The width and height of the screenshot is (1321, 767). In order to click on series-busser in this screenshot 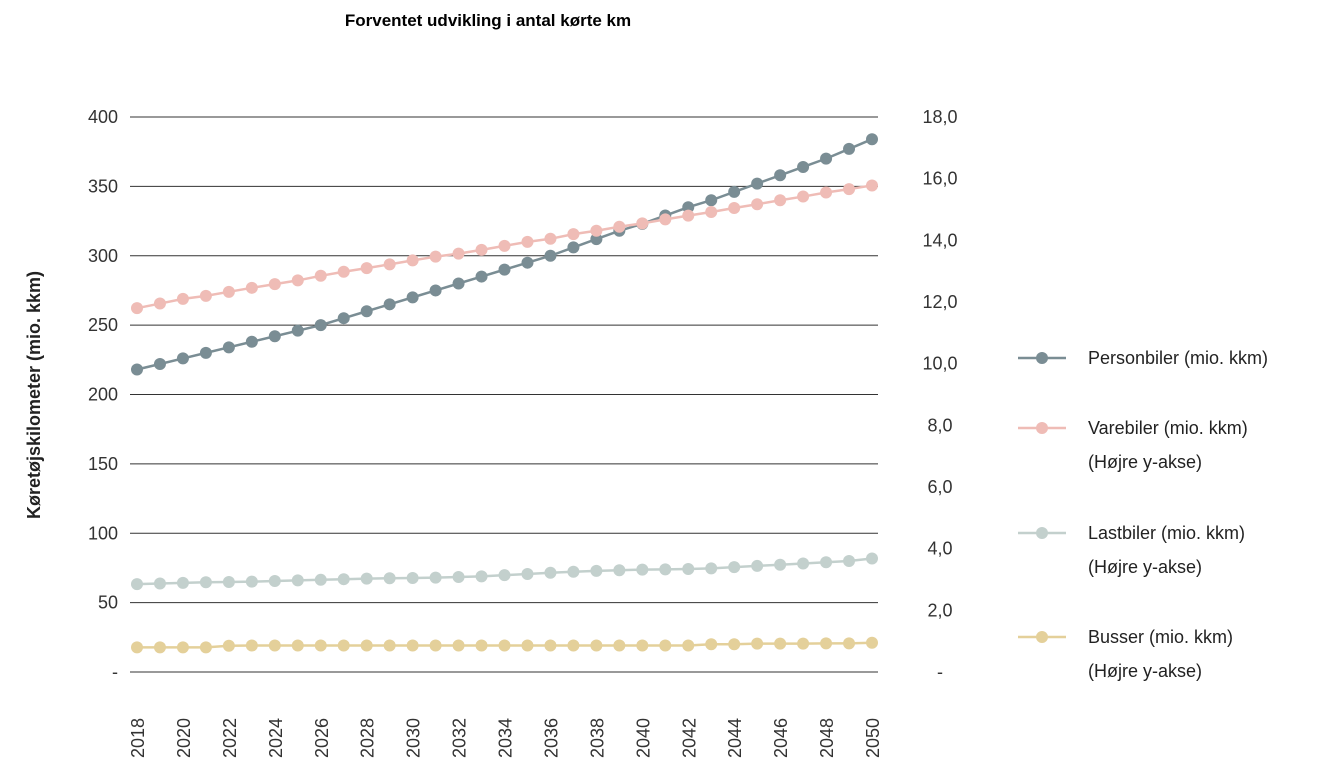, I will do `click(504, 645)`.